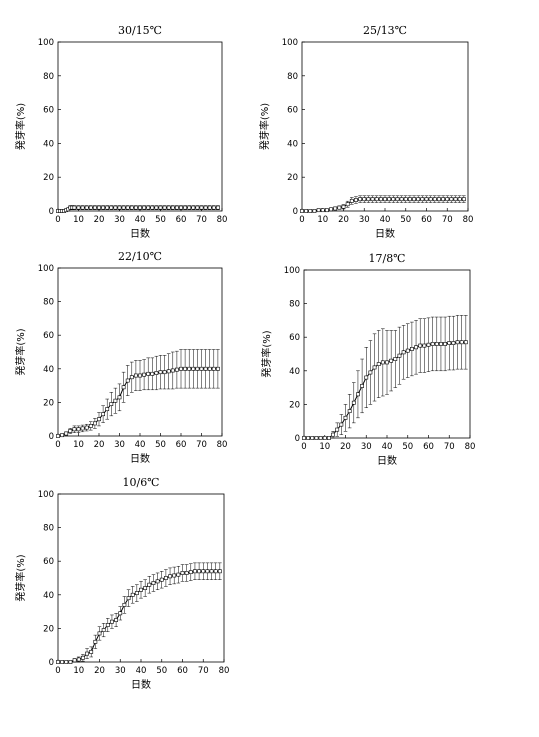 The image size is (539, 737). Describe the element at coordinates (428, 447) in the screenshot. I see `x-tick-label: 60` at that location.